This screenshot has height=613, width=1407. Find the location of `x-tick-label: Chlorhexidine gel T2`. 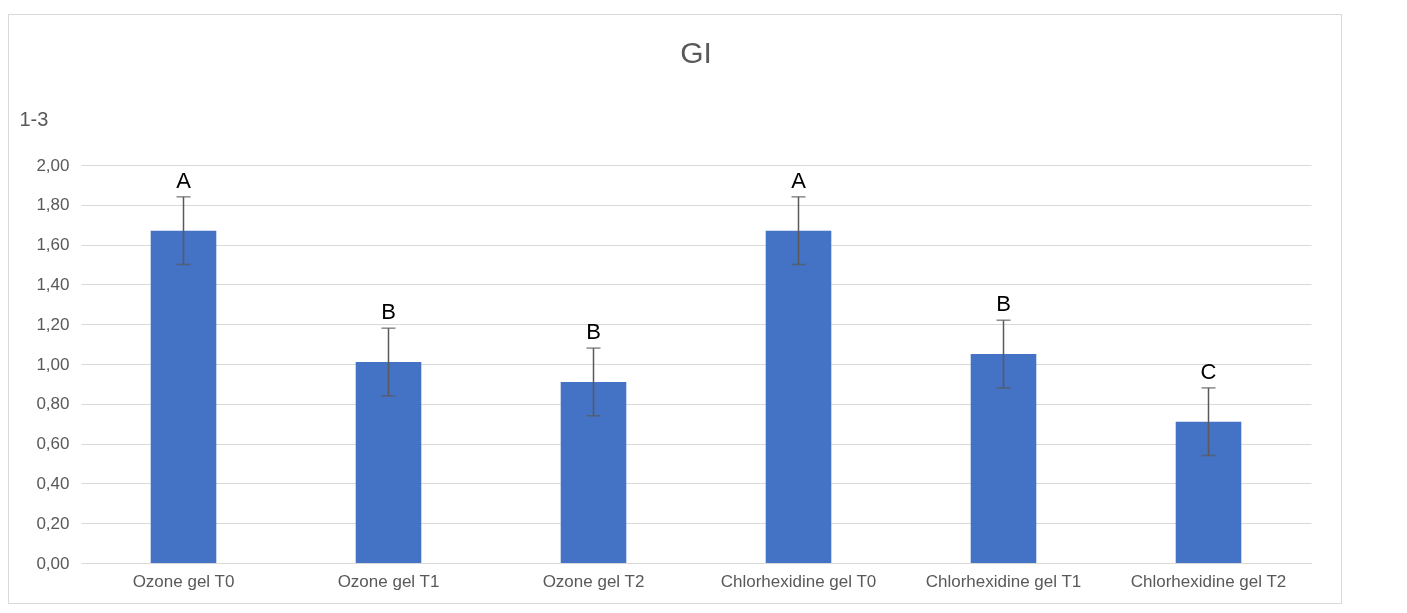

x-tick-label: Chlorhexidine gel T2 is located at coordinates (1208, 581).